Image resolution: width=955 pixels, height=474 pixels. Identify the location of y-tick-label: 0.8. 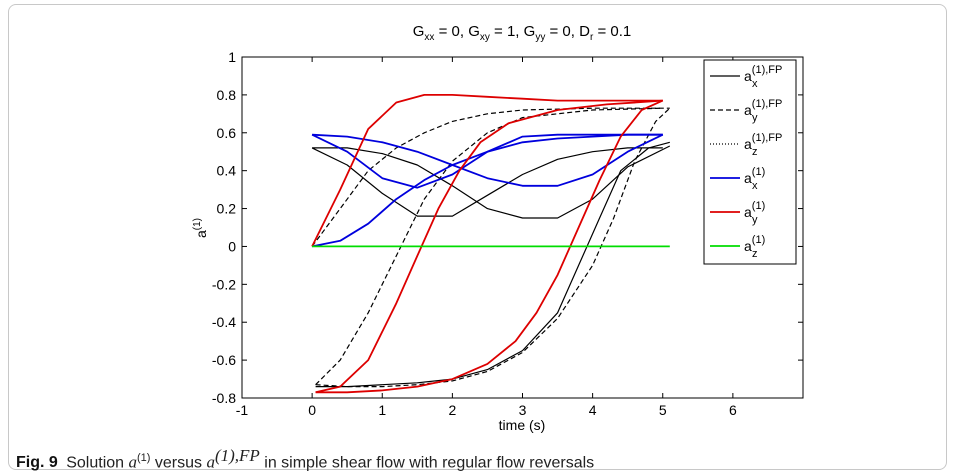
(227, 95).